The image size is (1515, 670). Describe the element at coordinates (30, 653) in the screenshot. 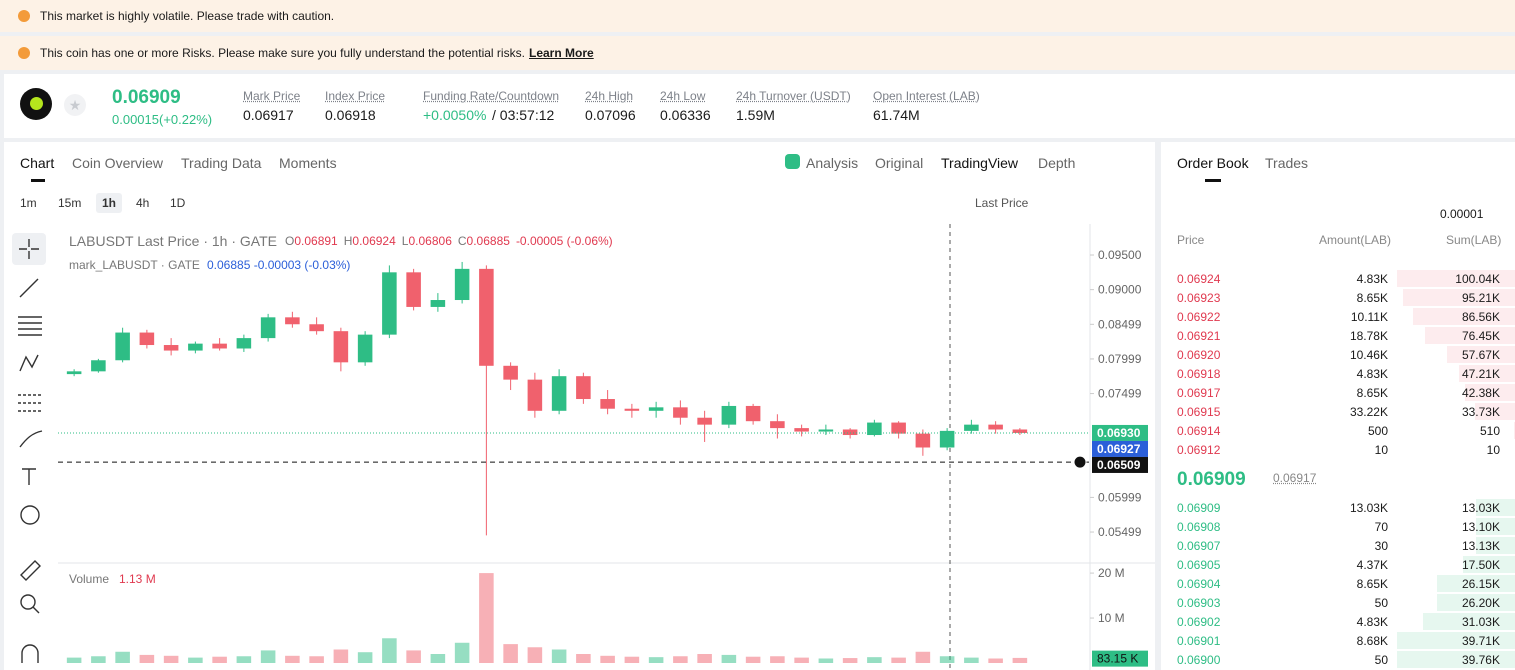

I see `magnet-icon` at that location.